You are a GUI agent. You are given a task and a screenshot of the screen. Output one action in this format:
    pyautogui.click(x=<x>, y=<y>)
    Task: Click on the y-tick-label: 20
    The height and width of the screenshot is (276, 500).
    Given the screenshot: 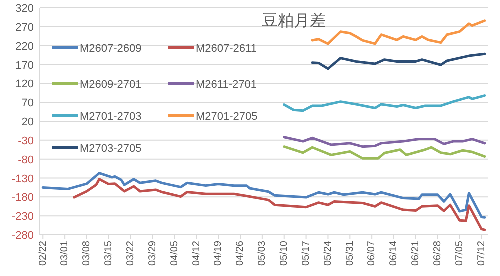 What is the action you would take?
    pyautogui.click(x=28, y=122)
    